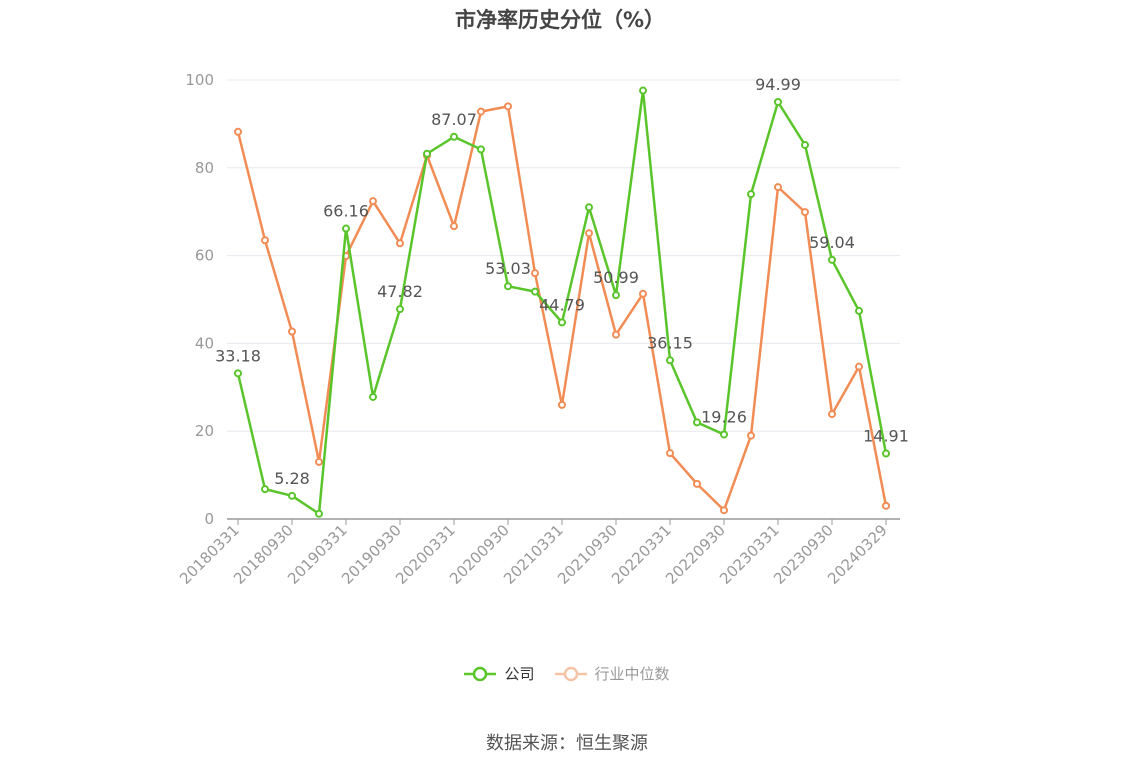 Image resolution: width=1134 pixels, height=766 pixels. I want to click on chart-title: 市净率历史分位（%）, so click(560, 20).